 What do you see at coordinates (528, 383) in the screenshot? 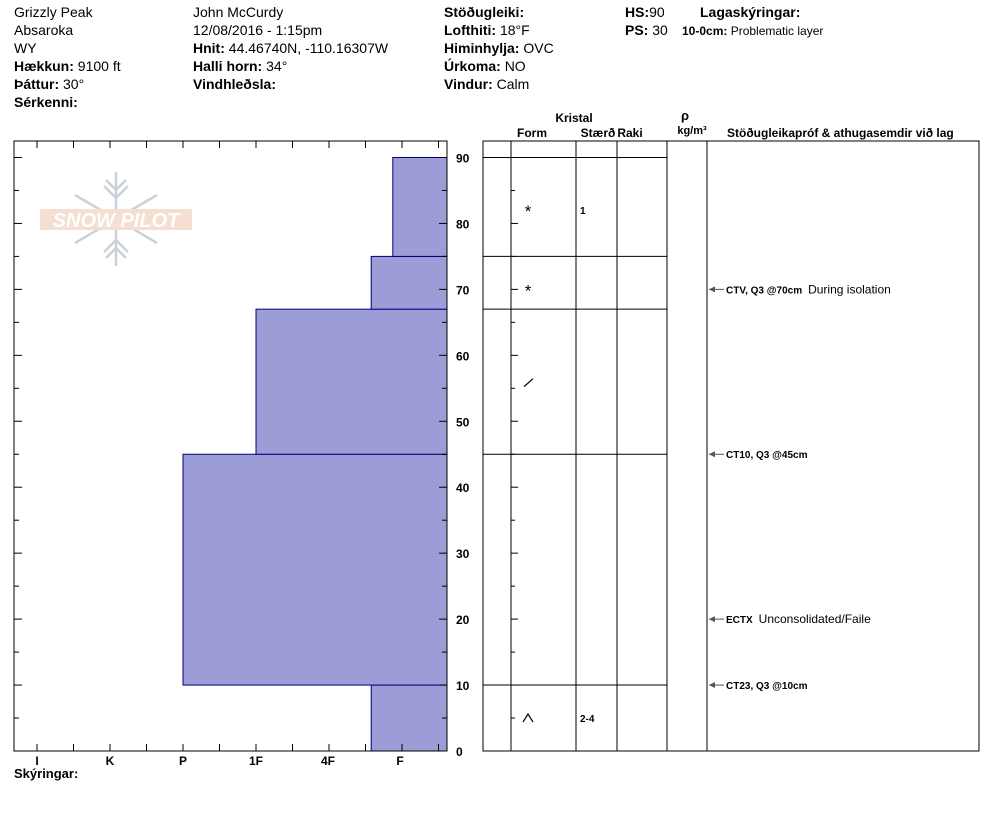
I see `form-symbol-slash` at bounding box center [528, 383].